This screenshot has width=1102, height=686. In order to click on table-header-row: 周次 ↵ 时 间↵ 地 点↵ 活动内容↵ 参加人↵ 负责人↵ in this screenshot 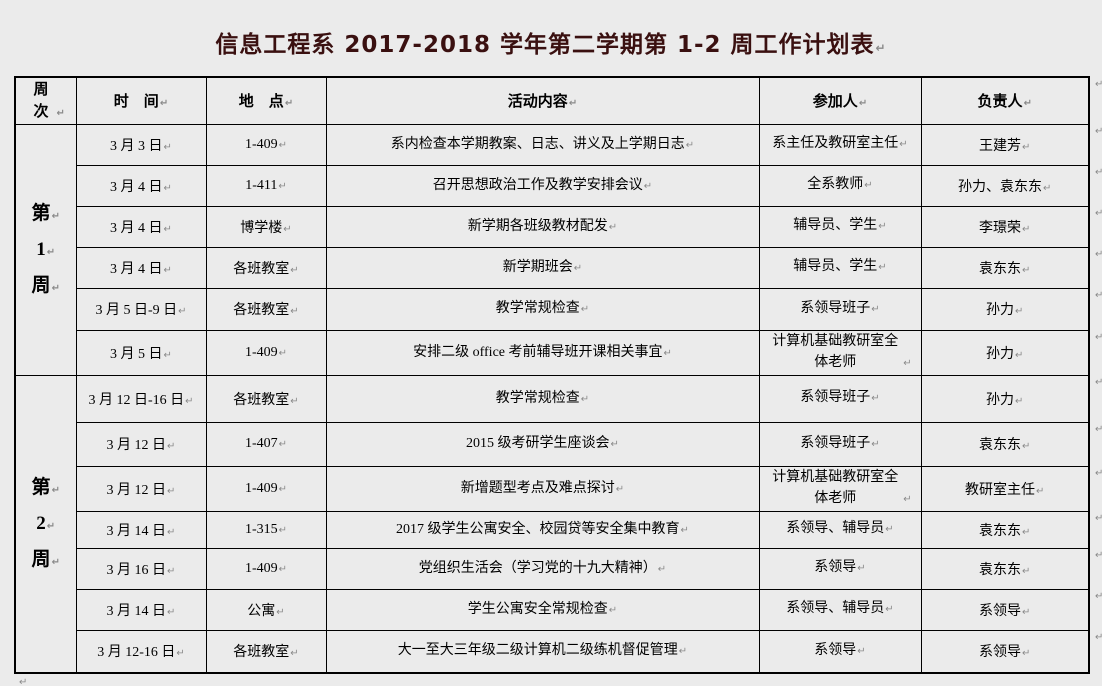, I will do `click(552, 100)`.